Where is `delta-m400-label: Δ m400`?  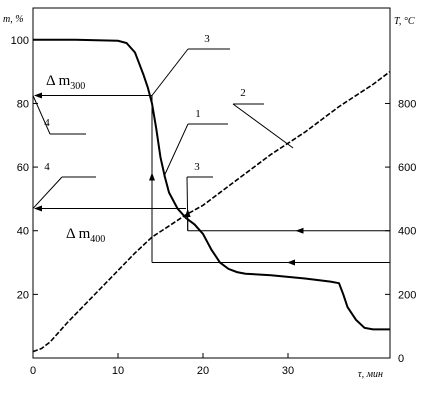 delta-m400-label: Δ m400 is located at coordinates (85, 235).